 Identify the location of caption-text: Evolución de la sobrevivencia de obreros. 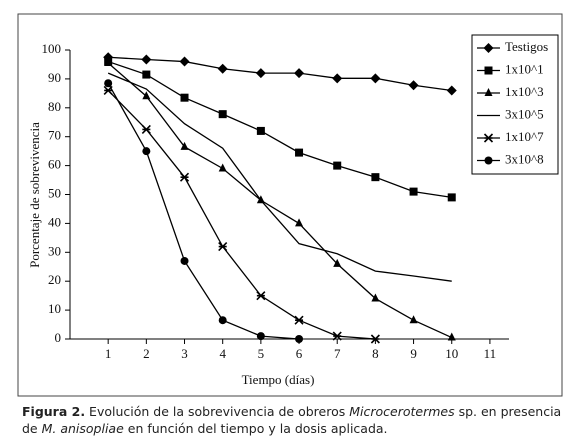
(217, 411).